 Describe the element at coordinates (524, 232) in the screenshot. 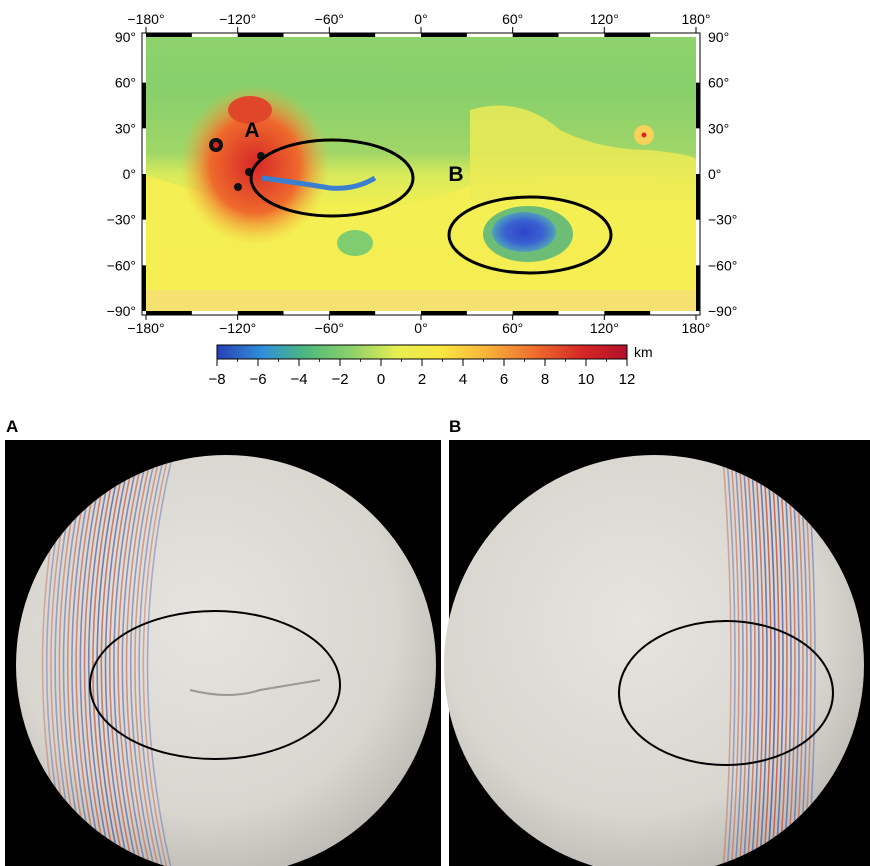

I see `hellas-basin` at that location.